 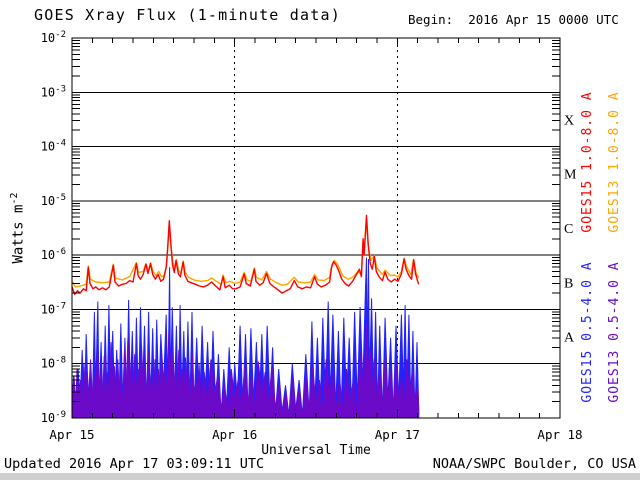 What do you see at coordinates (315, 434) in the screenshot?
I see `x-tick-labels: Apr 15 Apr 16 Apr 17 Apr 18` at bounding box center [315, 434].